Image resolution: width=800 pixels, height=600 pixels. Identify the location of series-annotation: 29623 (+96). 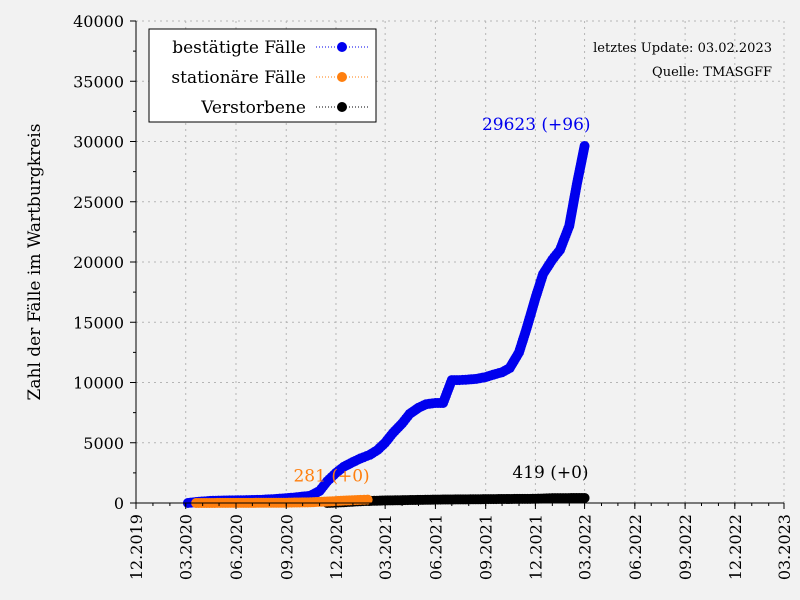
(536, 125).